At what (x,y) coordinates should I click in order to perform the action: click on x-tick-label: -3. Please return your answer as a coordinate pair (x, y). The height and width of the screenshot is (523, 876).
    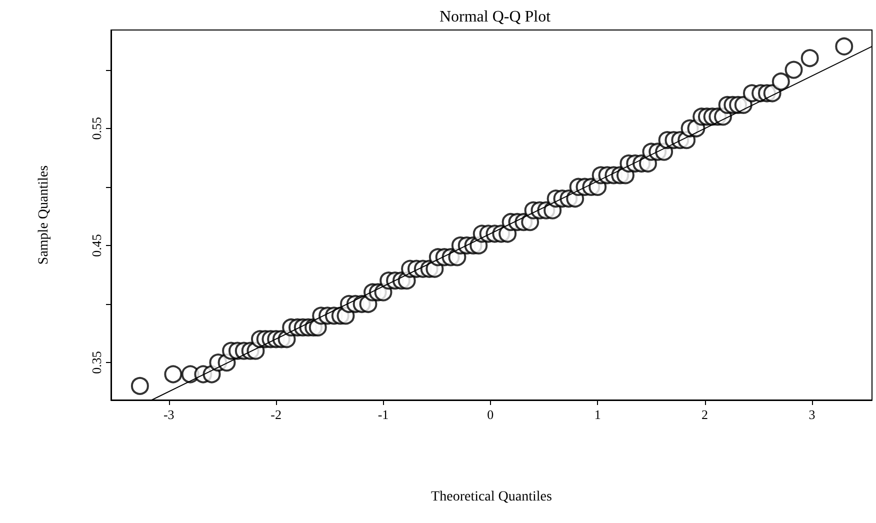
    Looking at the image, I should click on (168, 414).